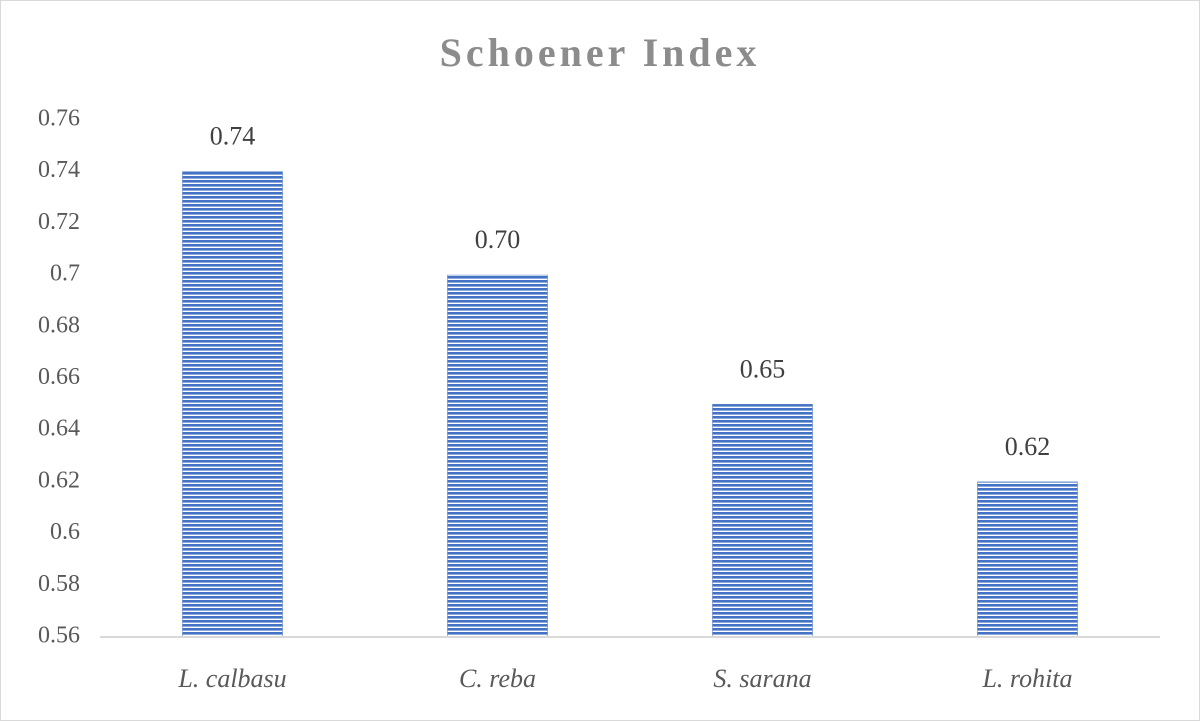  What do you see at coordinates (1026, 678) in the screenshot?
I see `x-tick-label: L. rohita` at bounding box center [1026, 678].